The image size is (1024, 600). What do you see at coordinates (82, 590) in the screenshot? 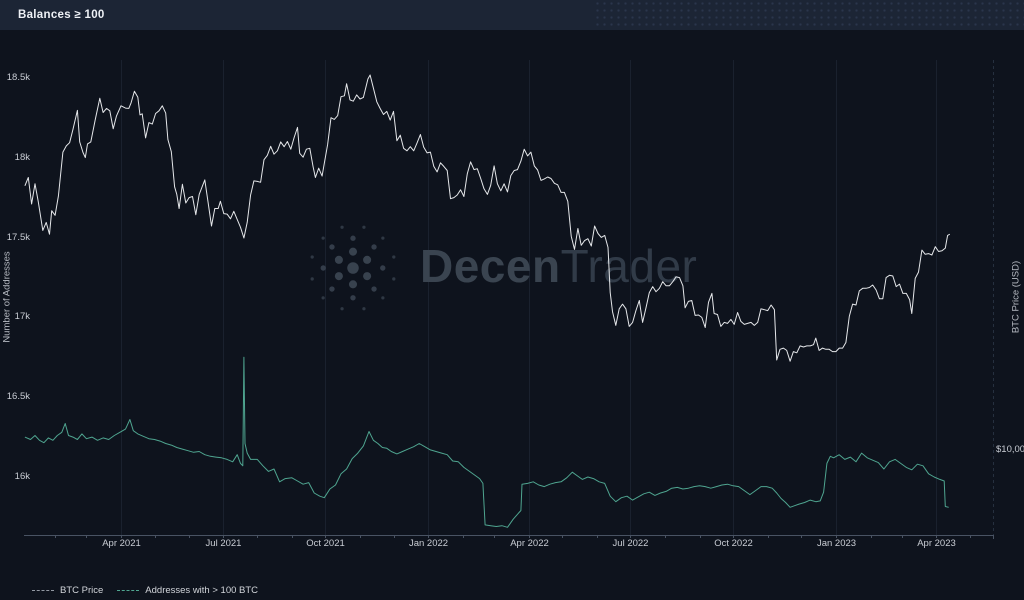
I see `legend-label-btc-price: BTC Price` at bounding box center [82, 590].